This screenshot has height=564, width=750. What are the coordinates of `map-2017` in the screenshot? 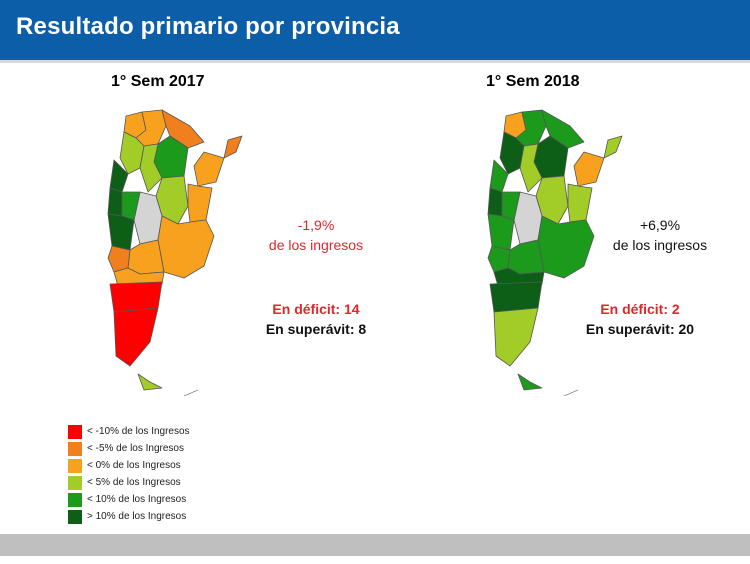 It's located at (175, 252).